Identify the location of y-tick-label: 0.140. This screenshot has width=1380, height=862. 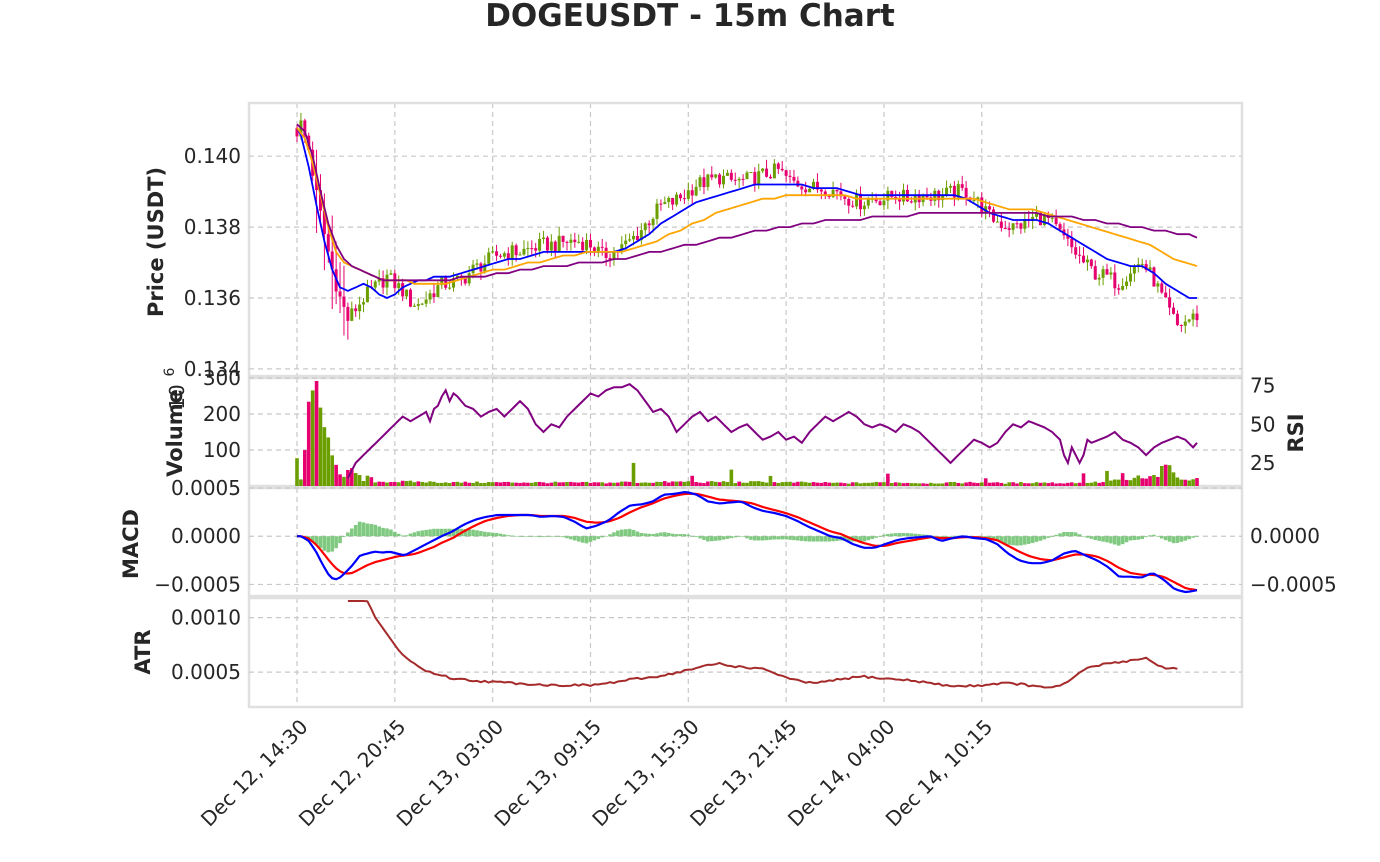
(212, 156).